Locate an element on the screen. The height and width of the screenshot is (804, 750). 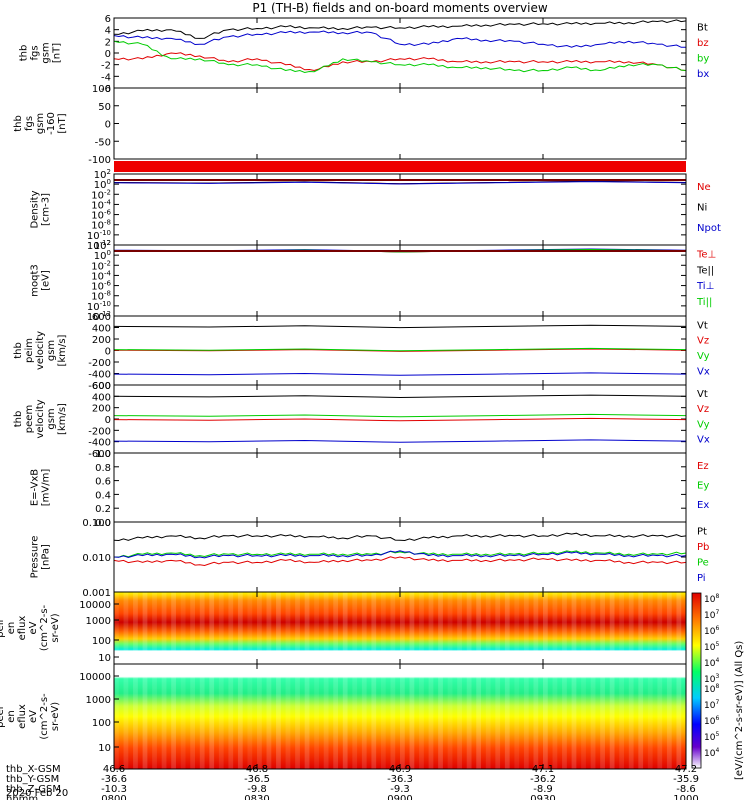
ylabel-line: [nT] is located at coordinates (57, 53).